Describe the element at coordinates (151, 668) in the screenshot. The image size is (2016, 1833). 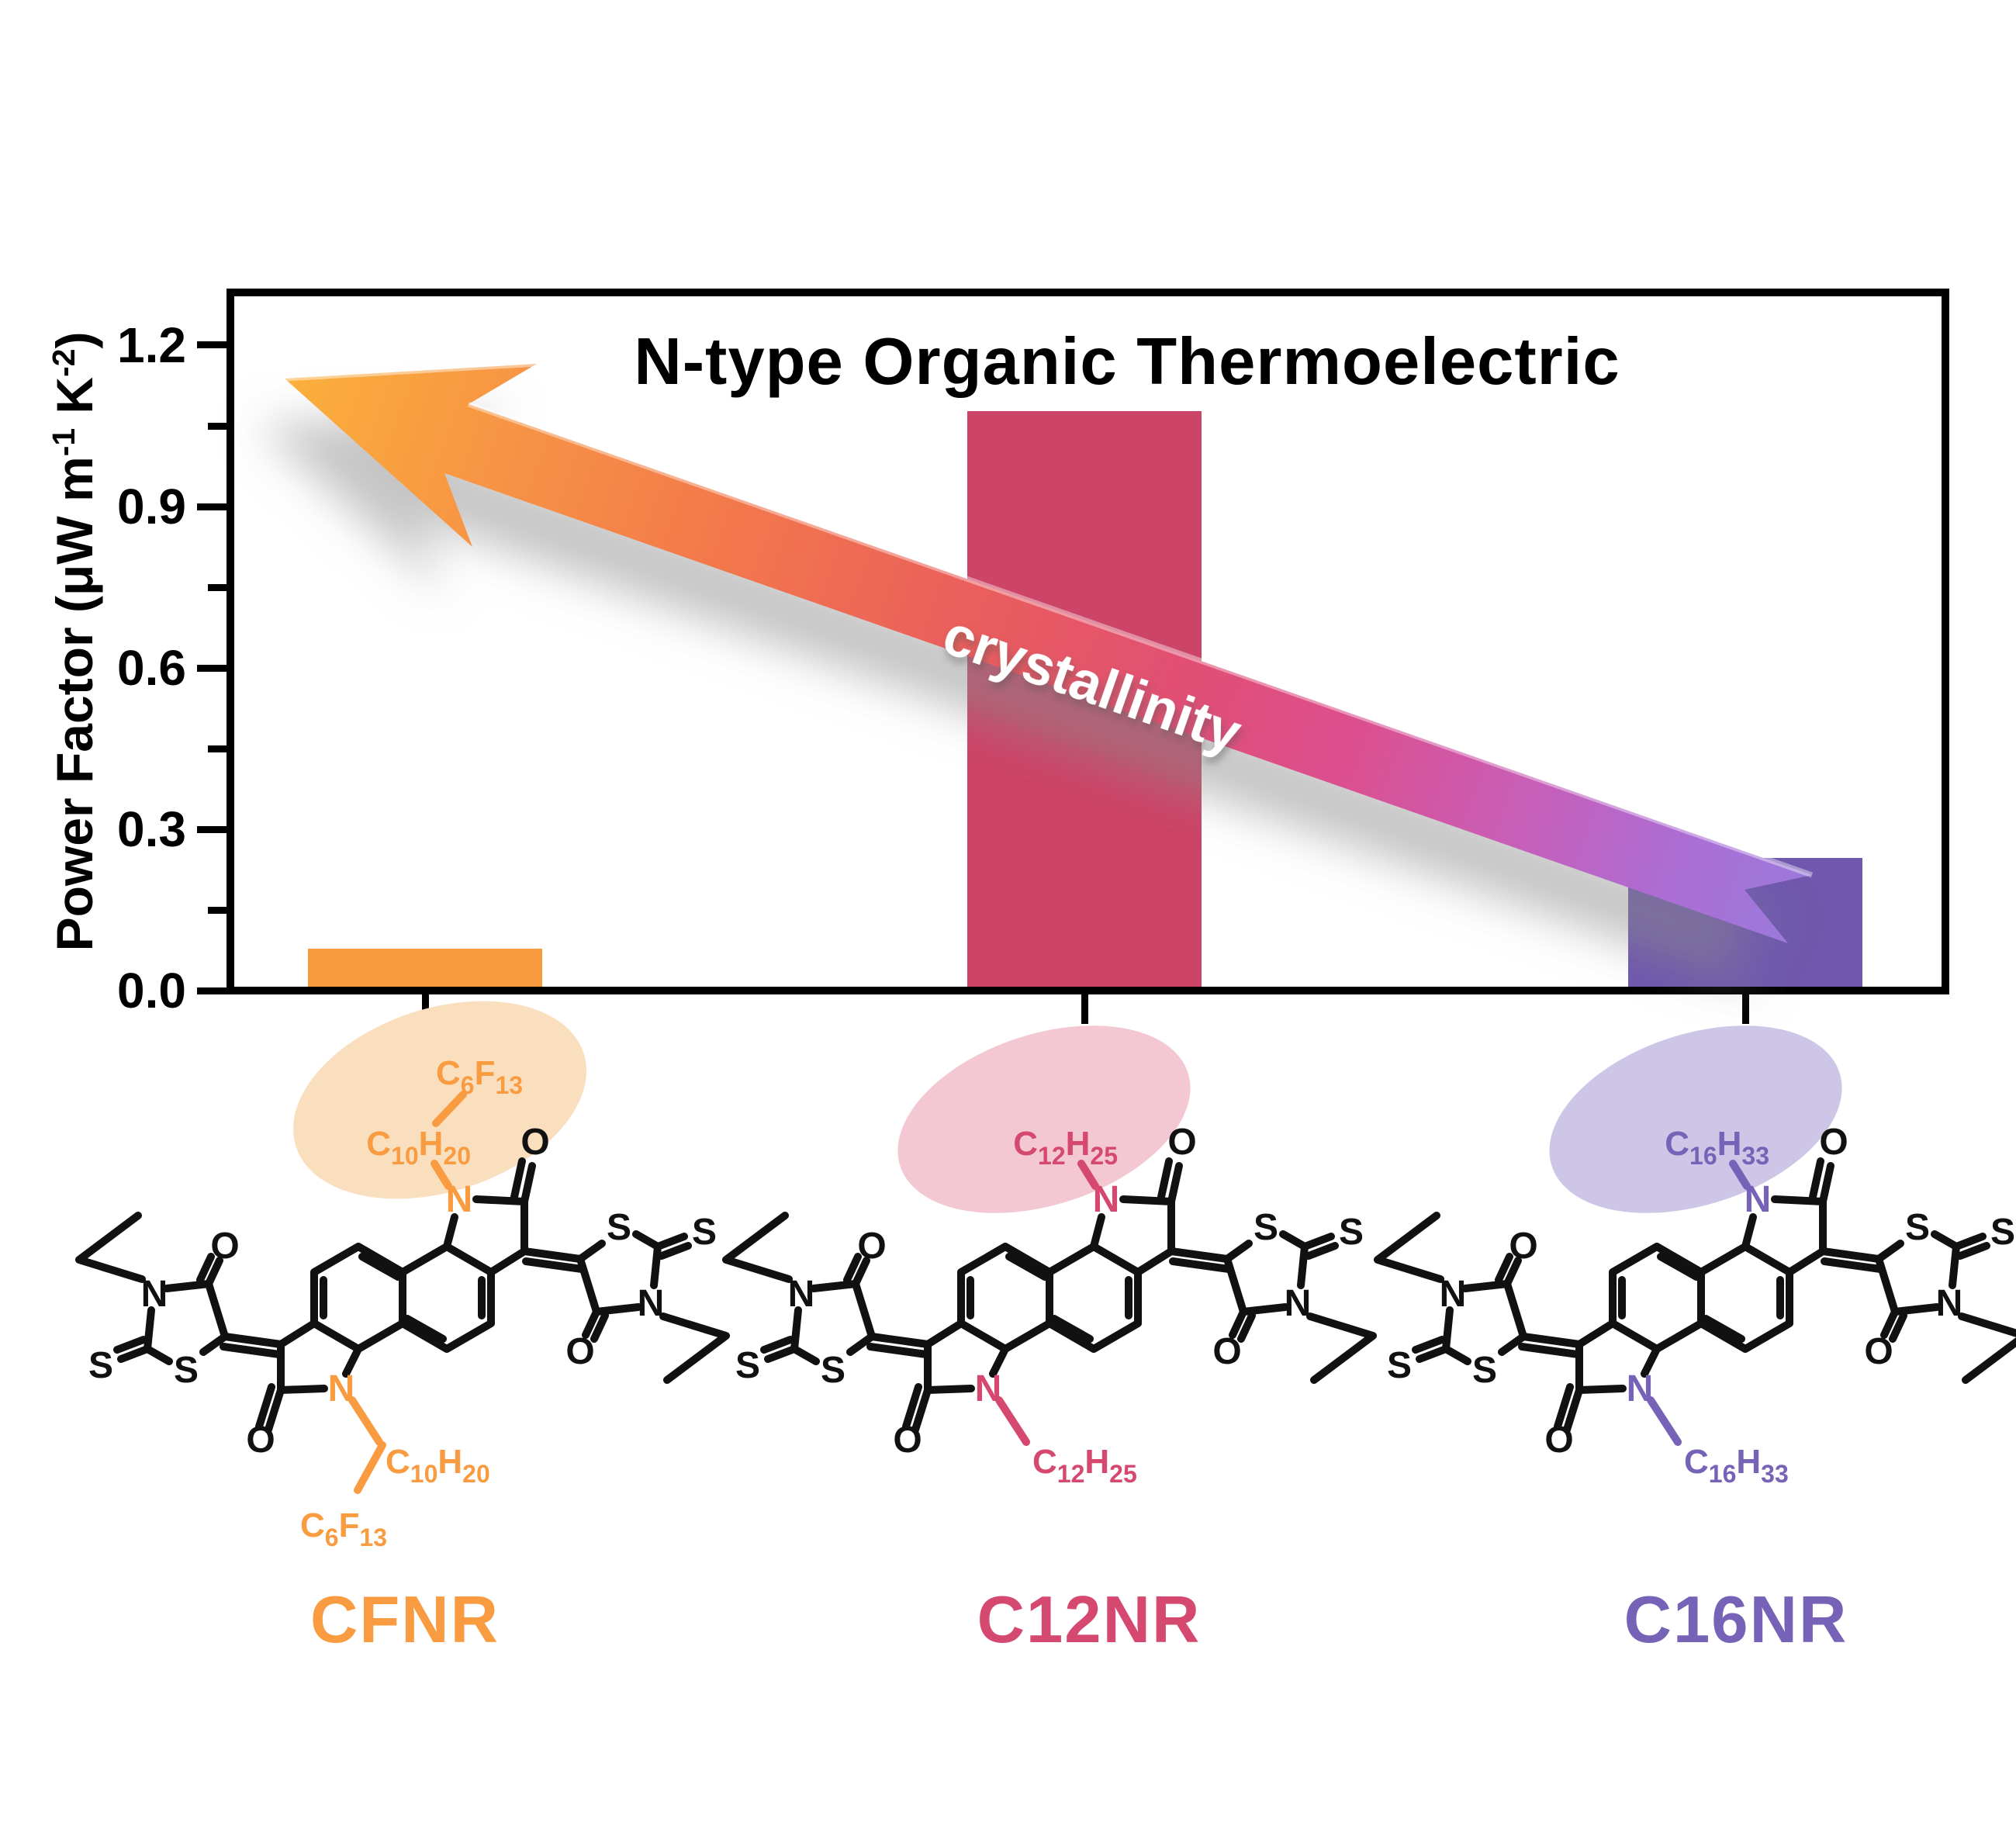
I see `y-tick-label: 0.6` at that location.